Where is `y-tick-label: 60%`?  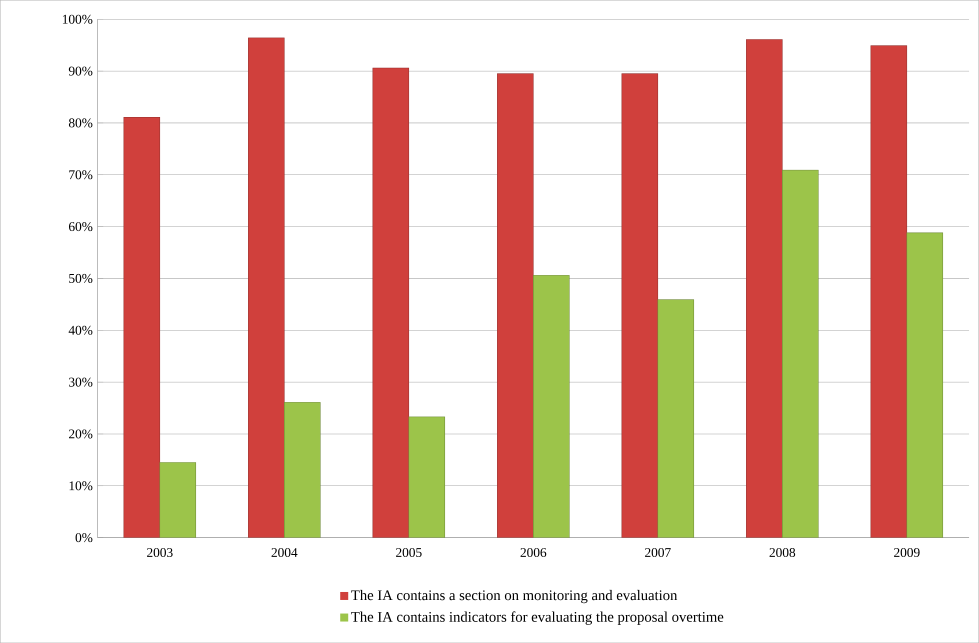 y-tick-label: 60% is located at coordinates (80, 227).